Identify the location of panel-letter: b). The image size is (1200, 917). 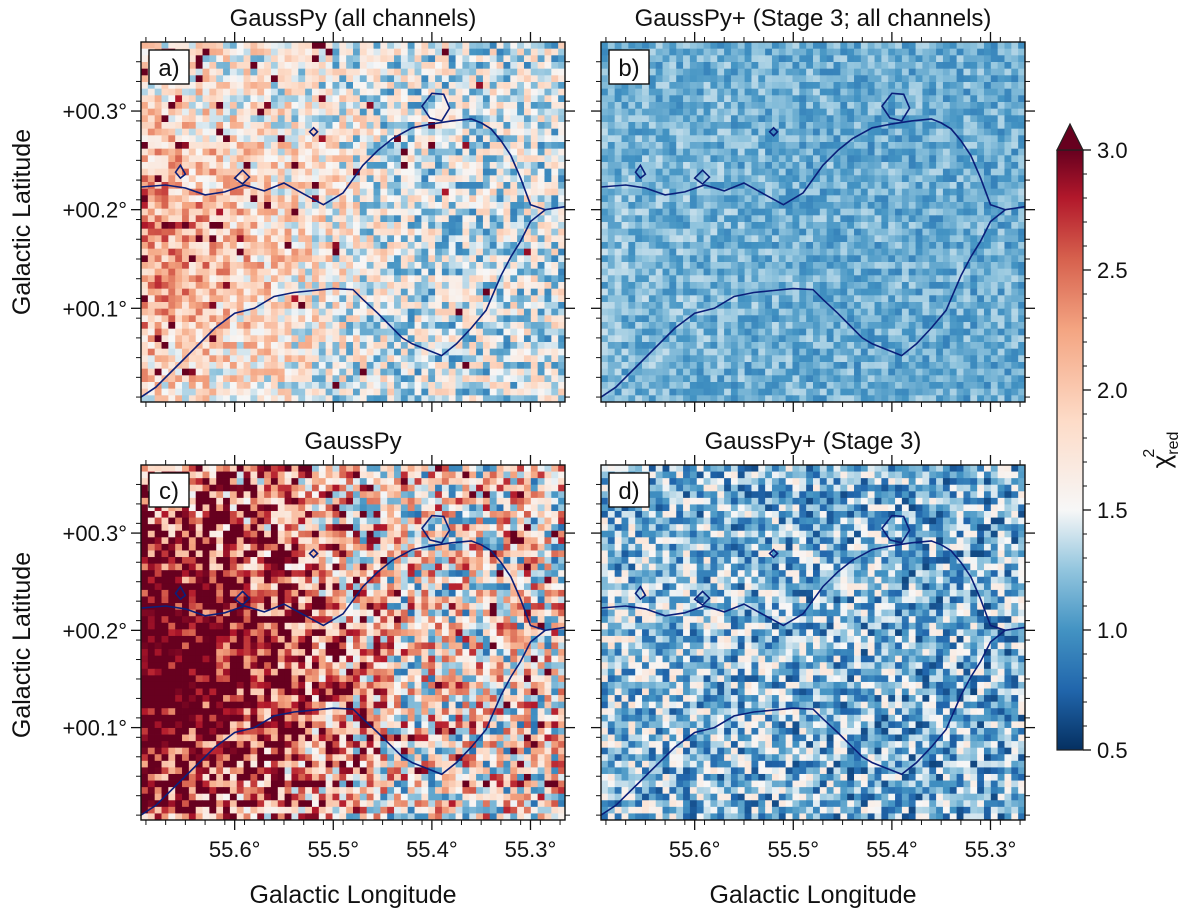
(628, 68).